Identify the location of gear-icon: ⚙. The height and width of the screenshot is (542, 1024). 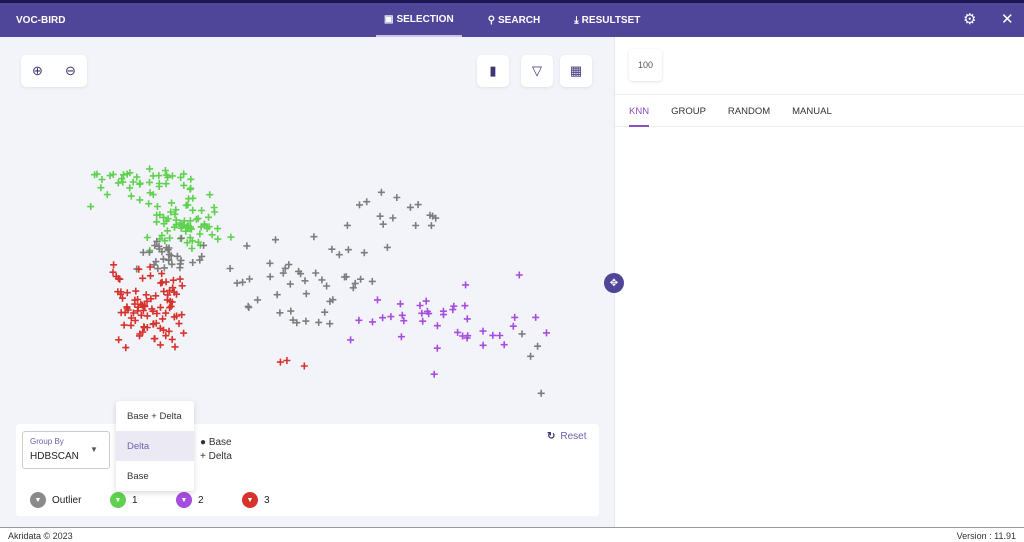
(970, 19).